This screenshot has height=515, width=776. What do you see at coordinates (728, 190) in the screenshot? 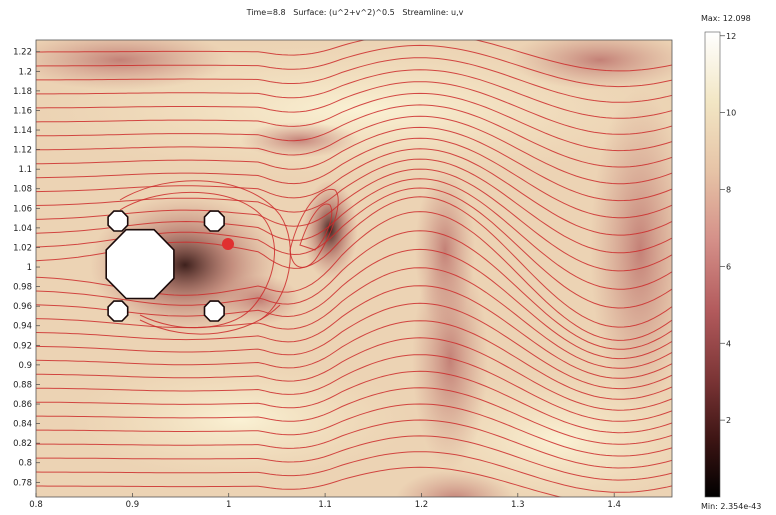
I see `colorbar-tick-label-3: 8` at bounding box center [728, 190].